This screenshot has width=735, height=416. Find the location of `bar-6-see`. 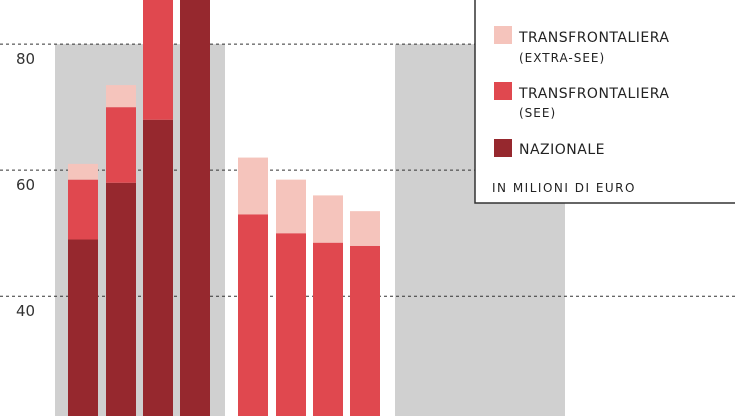

bar-6-see is located at coordinates (291, 324).